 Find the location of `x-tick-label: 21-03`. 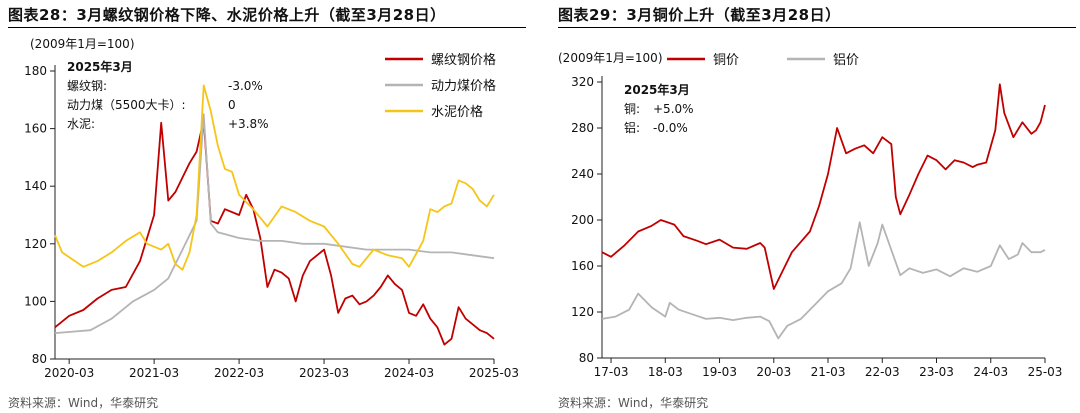

x-tick-label: 21-03 is located at coordinates (828, 372).